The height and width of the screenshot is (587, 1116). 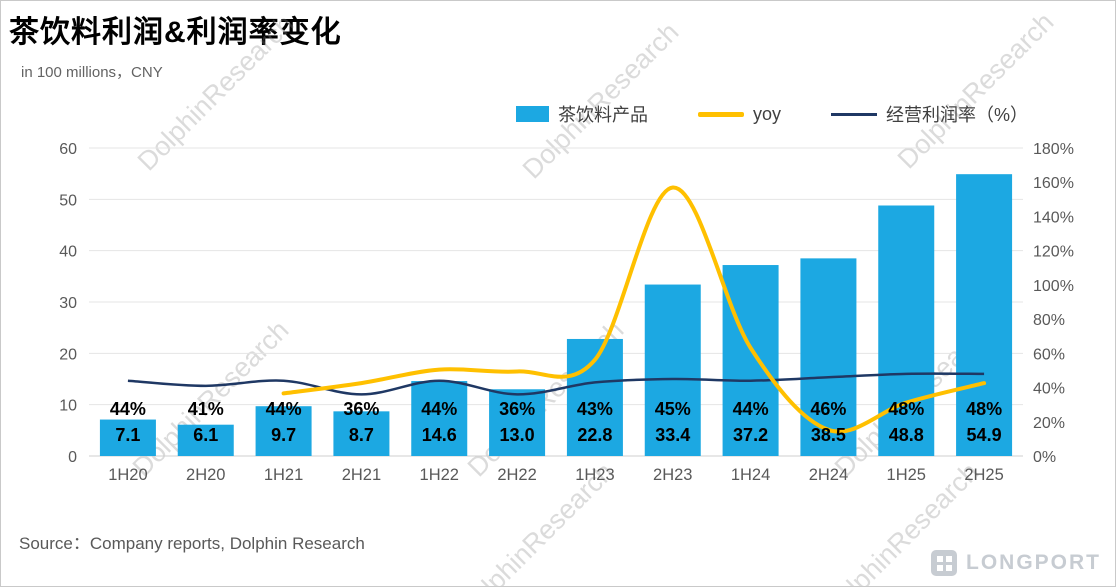 I want to click on bar-value-label: 7.1, so click(x=127, y=435).